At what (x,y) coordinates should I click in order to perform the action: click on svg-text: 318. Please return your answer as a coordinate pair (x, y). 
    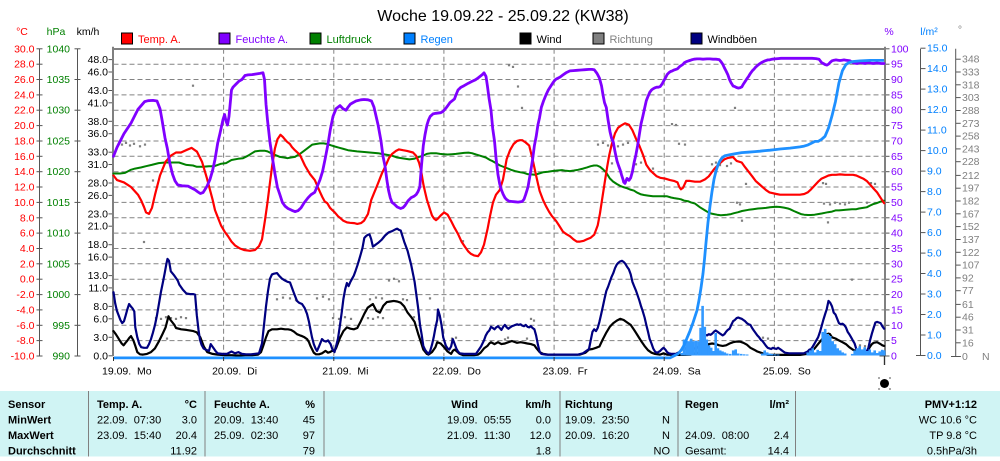
    Looking at the image, I should click on (971, 85).